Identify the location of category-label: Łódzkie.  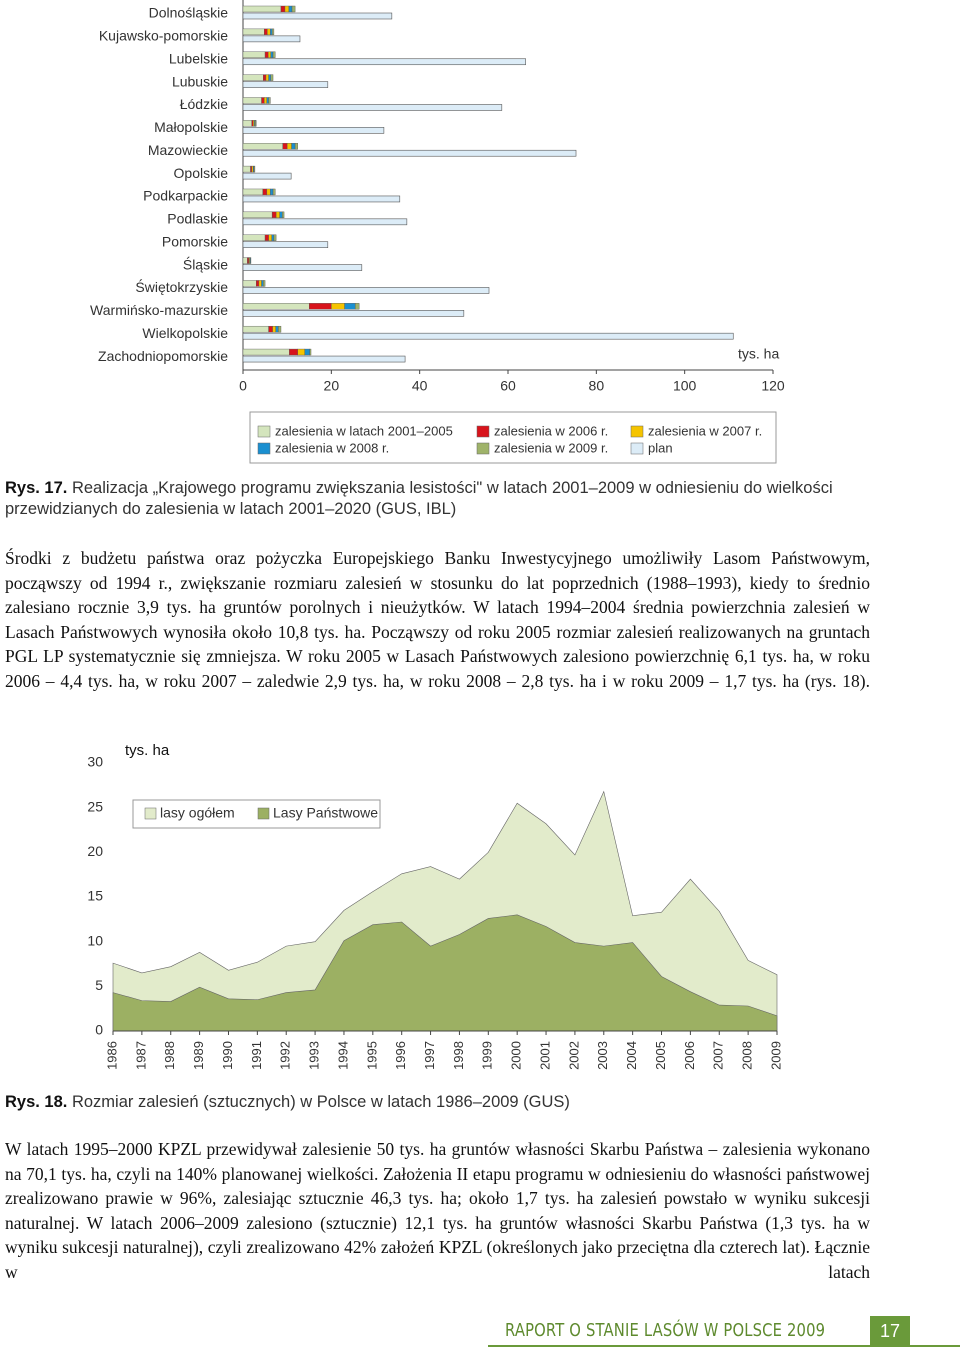
(204, 104).